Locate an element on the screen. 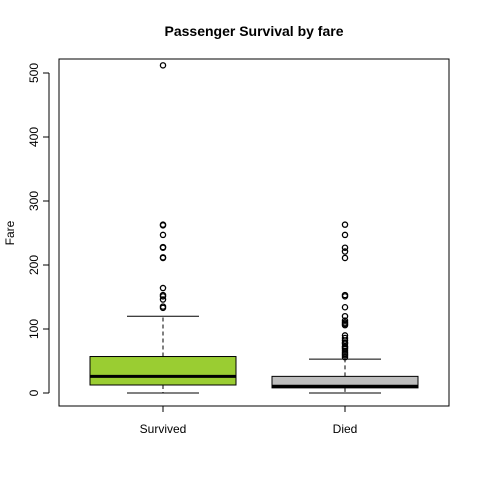 The image size is (480, 480). box-died is located at coordinates (345, 307).